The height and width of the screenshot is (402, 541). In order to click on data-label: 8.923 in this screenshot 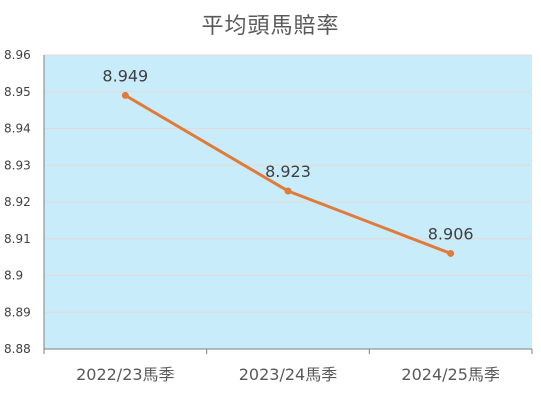, I will do `click(288, 171)`.